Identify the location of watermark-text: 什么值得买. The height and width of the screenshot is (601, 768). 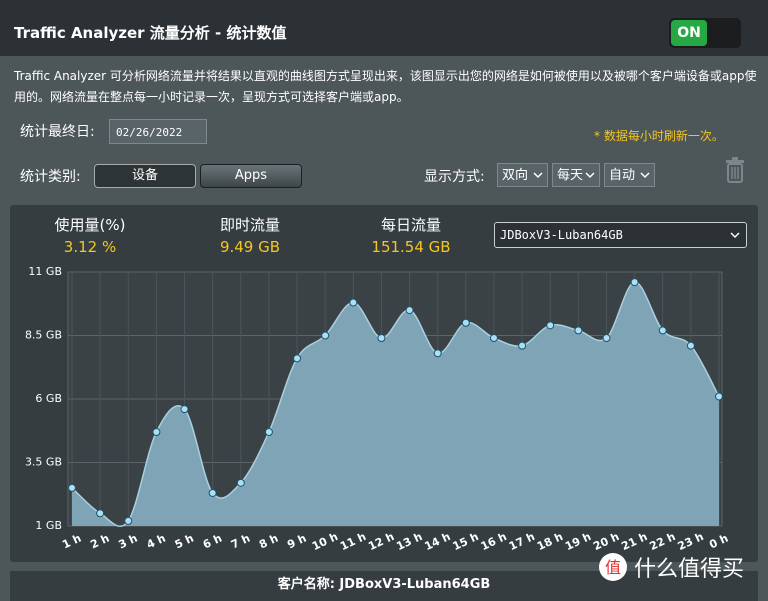
(689, 569).